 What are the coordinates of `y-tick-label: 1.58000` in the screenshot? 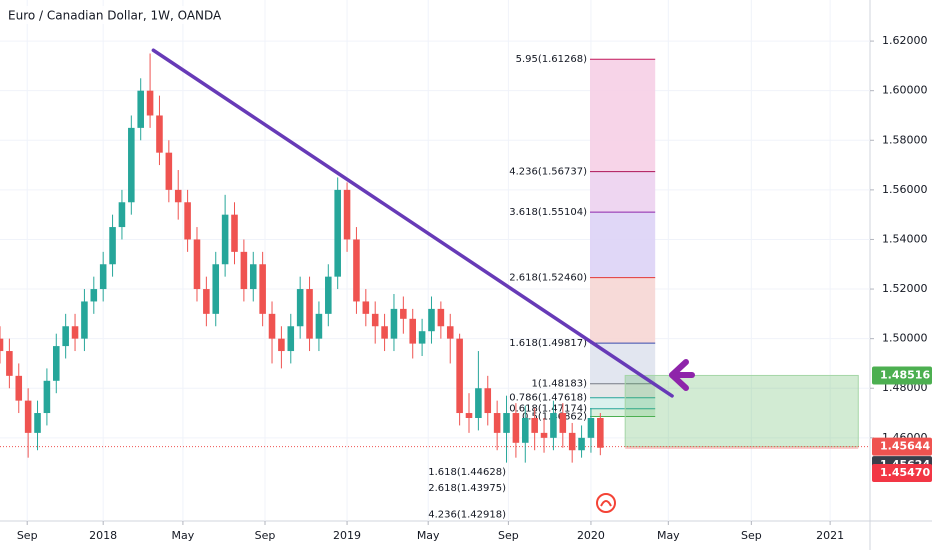 It's located at (905, 139).